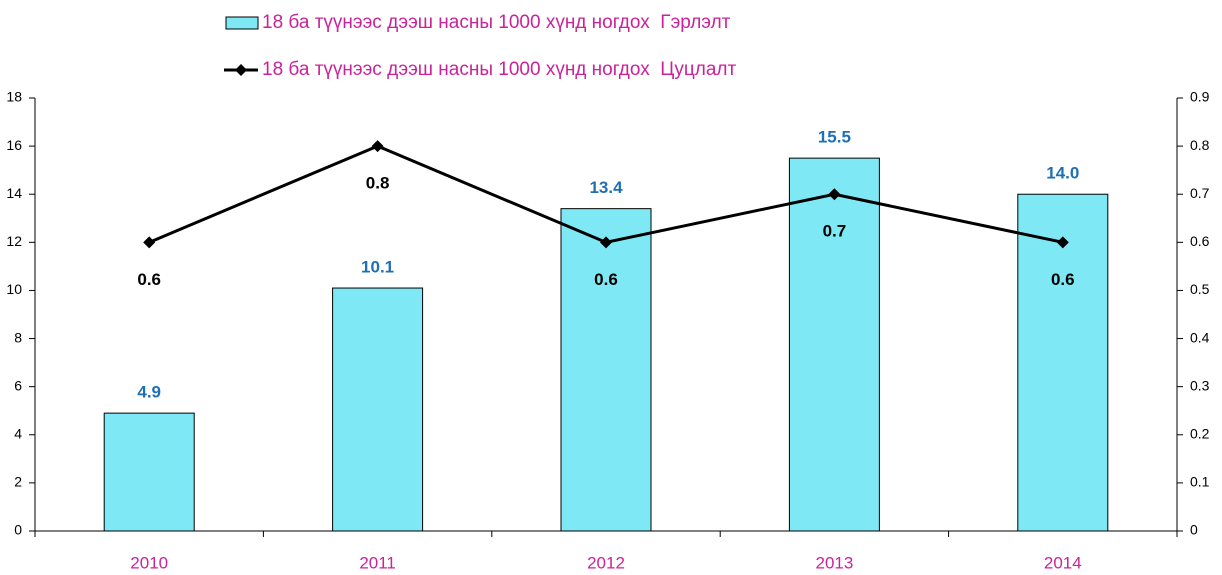 This screenshot has width=1222, height=575. Describe the element at coordinates (1200, 433) in the screenshot. I see `y2-tick-label: 0.2` at that location.